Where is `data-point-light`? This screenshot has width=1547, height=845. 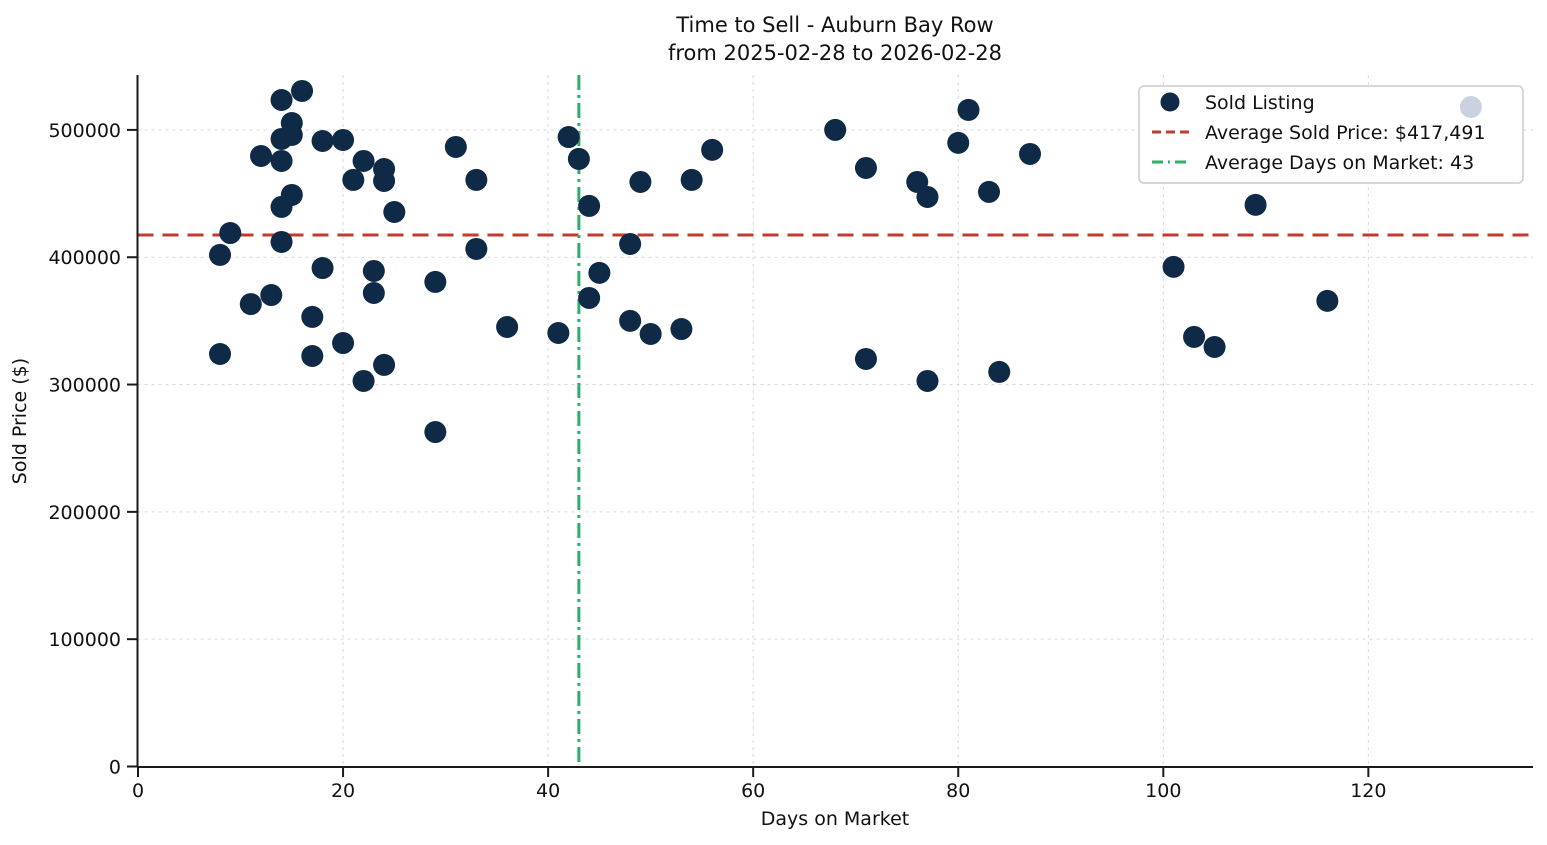 data-point-light is located at coordinates (1470, 106).